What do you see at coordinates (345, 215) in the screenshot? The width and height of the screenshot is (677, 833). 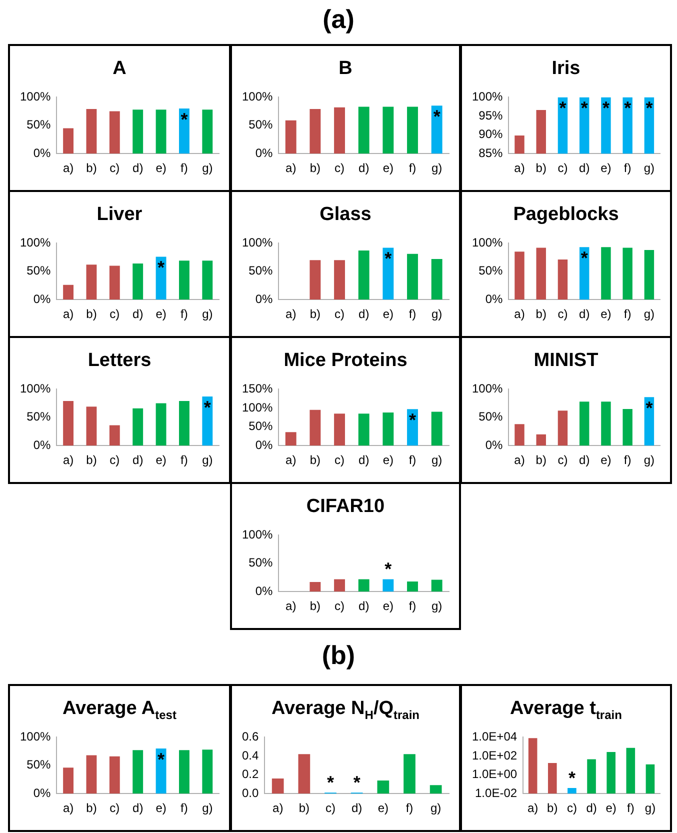 I see `chart-title: Glass` at bounding box center [345, 215].